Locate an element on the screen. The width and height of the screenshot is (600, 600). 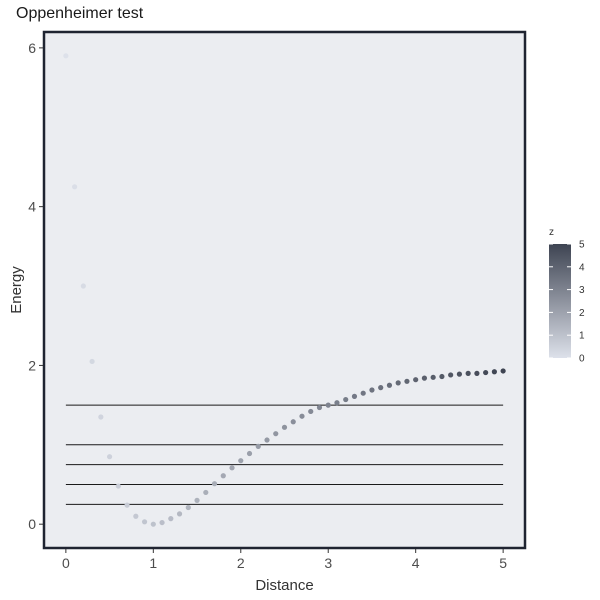
colorbar-legend: z 0 1 2 3 4 5 is located at coordinates (567, 296).